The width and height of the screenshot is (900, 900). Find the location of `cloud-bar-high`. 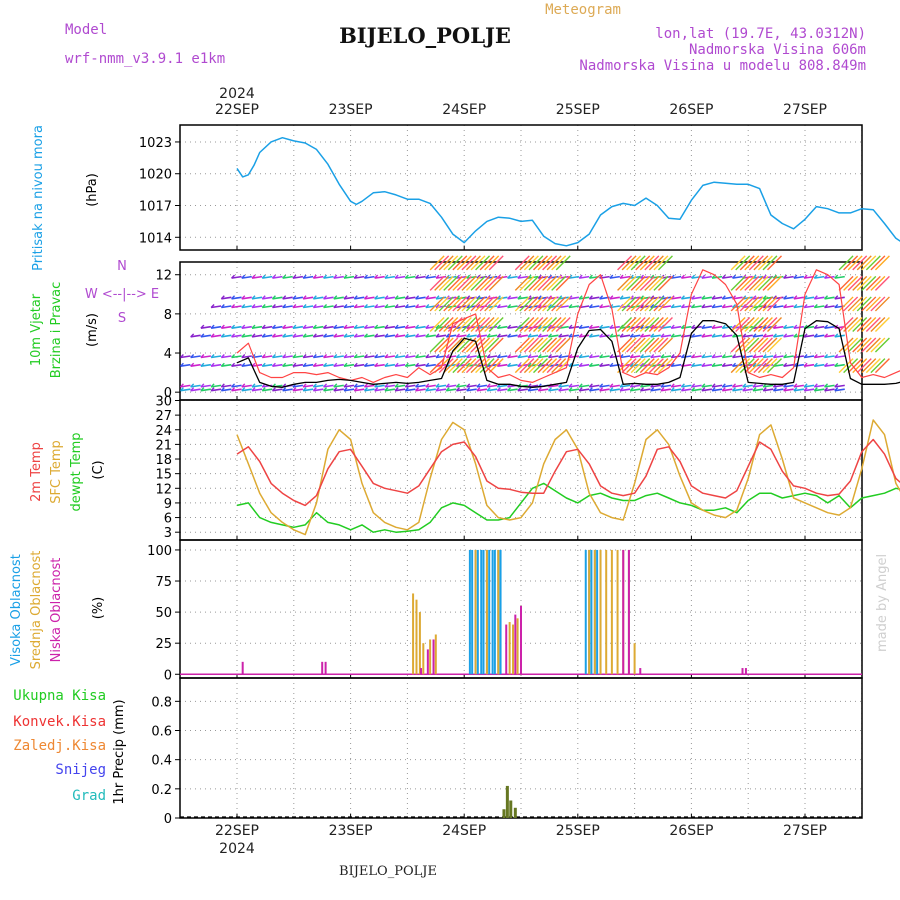

cloud-bar-high is located at coordinates (585, 612).